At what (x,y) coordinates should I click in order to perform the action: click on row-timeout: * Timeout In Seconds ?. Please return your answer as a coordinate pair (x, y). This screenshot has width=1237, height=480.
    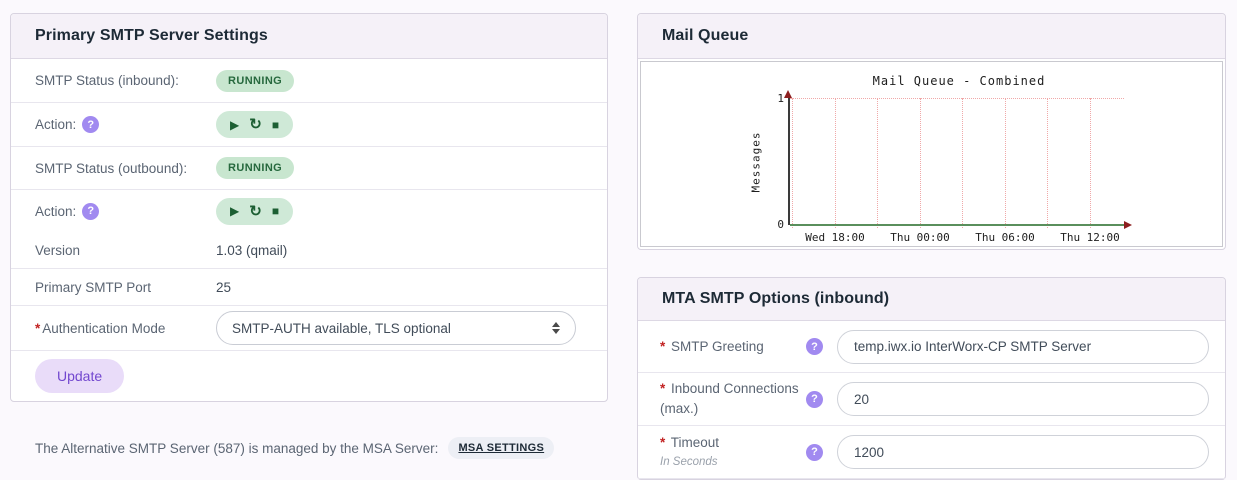
    Looking at the image, I should click on (931, 452).